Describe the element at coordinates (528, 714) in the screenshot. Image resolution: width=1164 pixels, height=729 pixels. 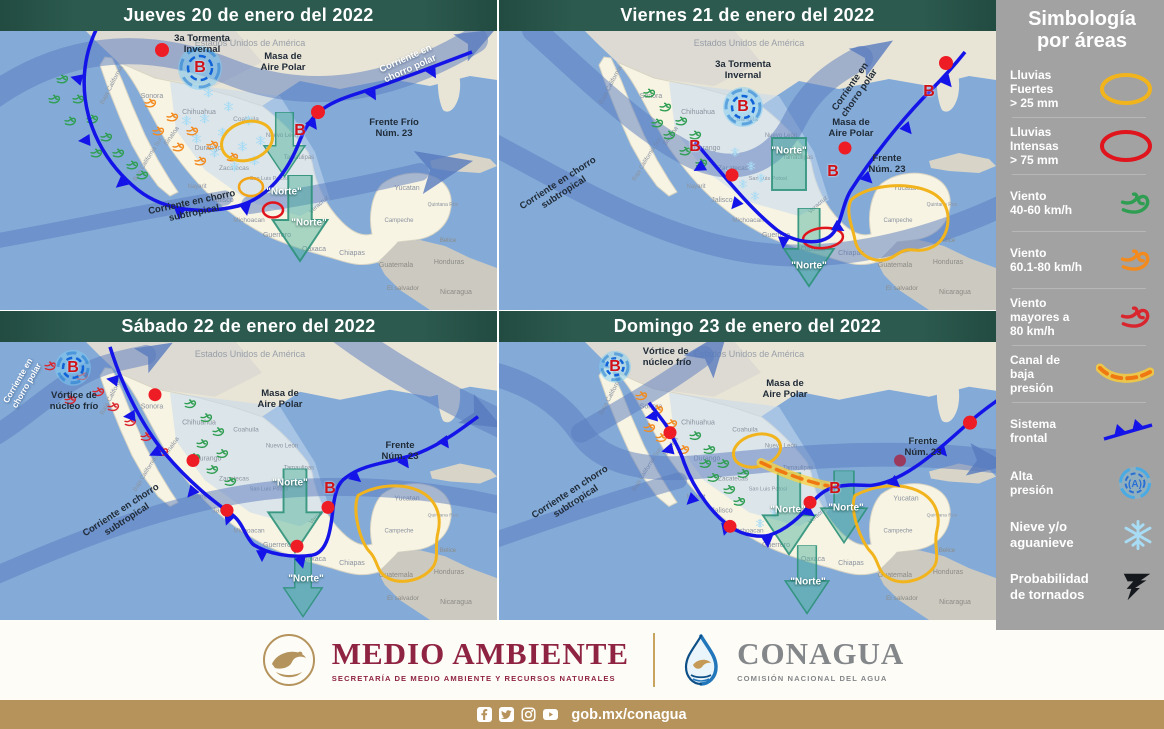
I see `instagram-icon` at that location.